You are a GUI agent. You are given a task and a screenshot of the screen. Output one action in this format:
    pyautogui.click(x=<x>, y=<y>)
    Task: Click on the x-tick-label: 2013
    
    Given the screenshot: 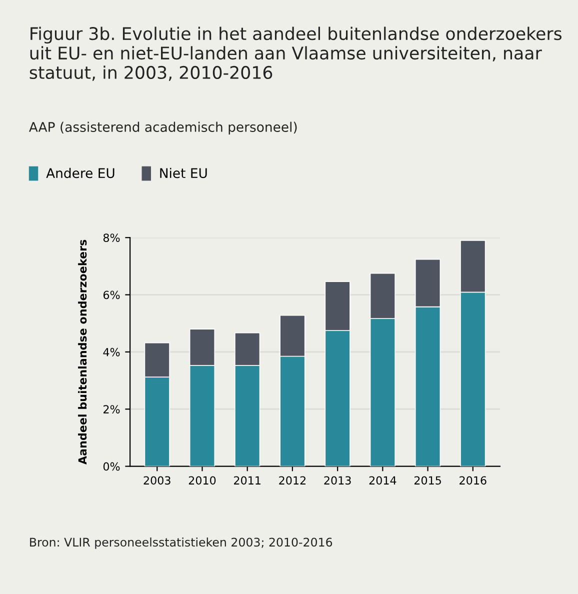 What is the action you would take?
    pyautogui.click(x=337, y=480)
    